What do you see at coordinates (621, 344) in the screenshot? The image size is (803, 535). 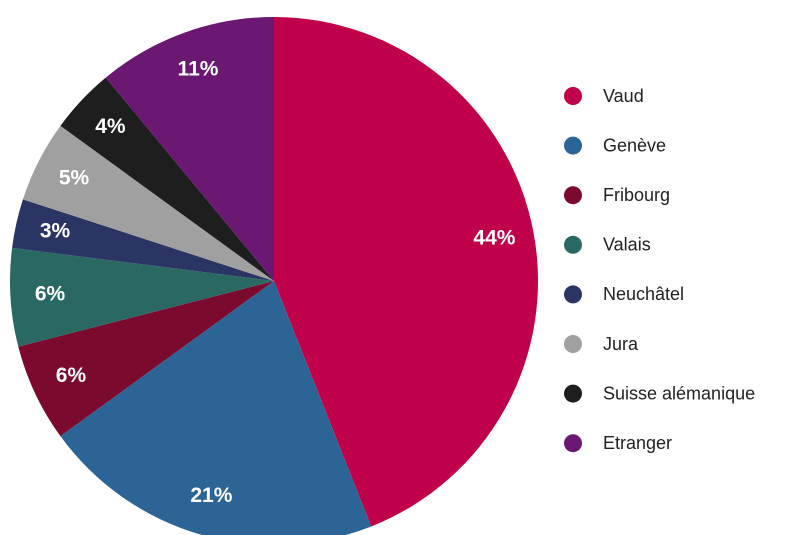 I see `legend-label: Jura` at bounding box center [621, 344].